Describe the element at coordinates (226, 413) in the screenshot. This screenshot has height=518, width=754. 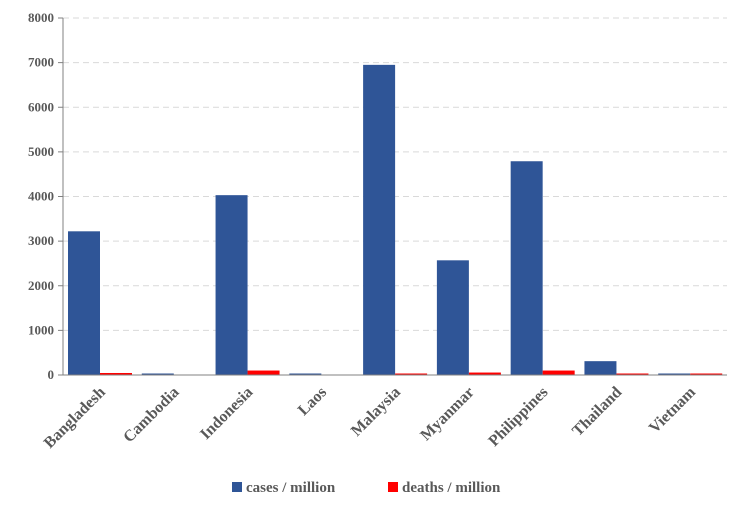
I see `x-tick-label: Indonesia` at that location.